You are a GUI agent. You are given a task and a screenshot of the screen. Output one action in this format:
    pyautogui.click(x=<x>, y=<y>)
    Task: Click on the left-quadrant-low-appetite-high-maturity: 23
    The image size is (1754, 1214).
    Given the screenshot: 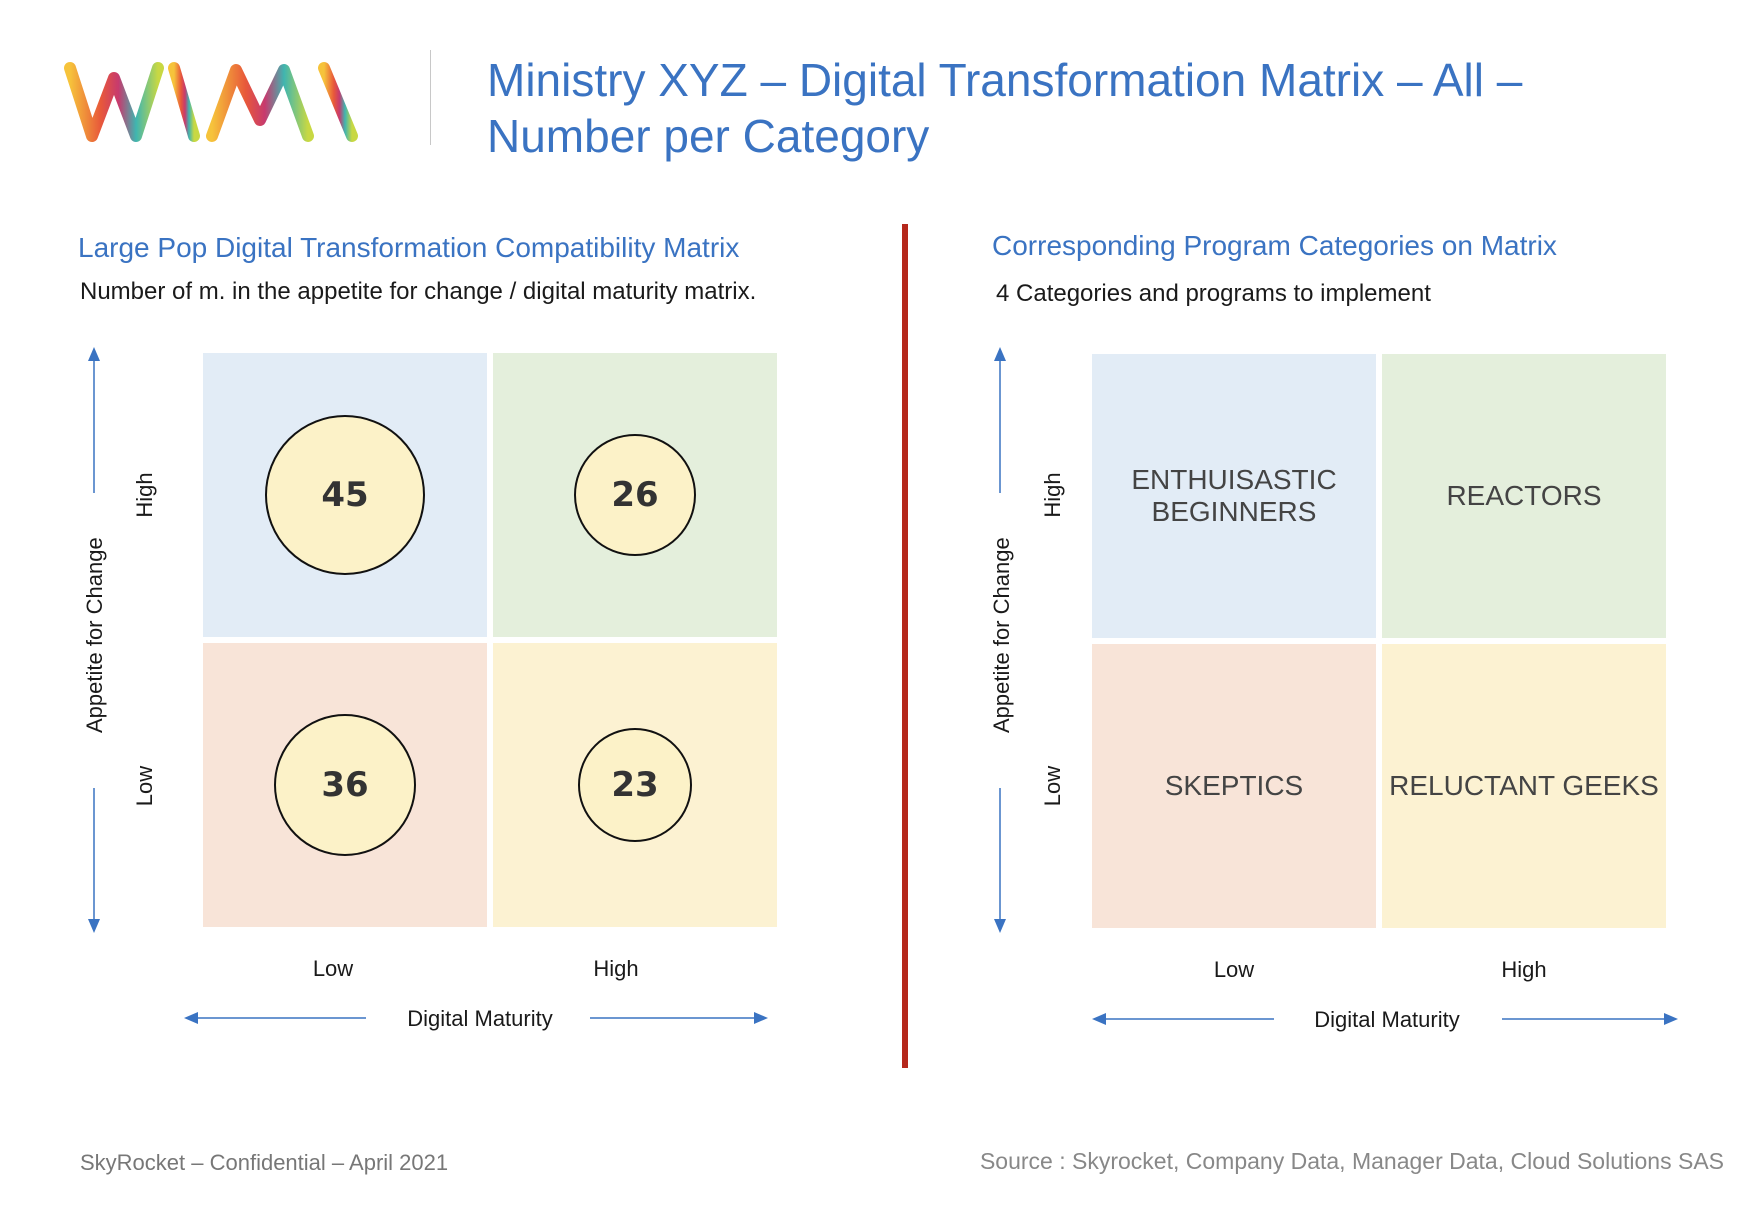 What is the action you would take?
    pyautogui.click(x=635, y=785)
    